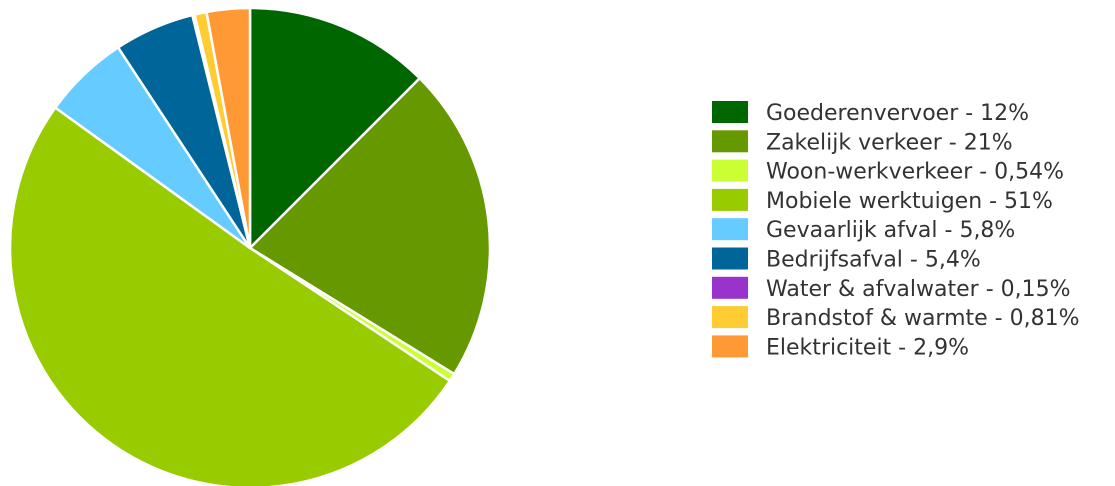  What do you see at coordinates (867, 347) in the screenshot?
I see `legend-label-8: Elektriciteit - 2,9%` at bounding box center [867, 347].